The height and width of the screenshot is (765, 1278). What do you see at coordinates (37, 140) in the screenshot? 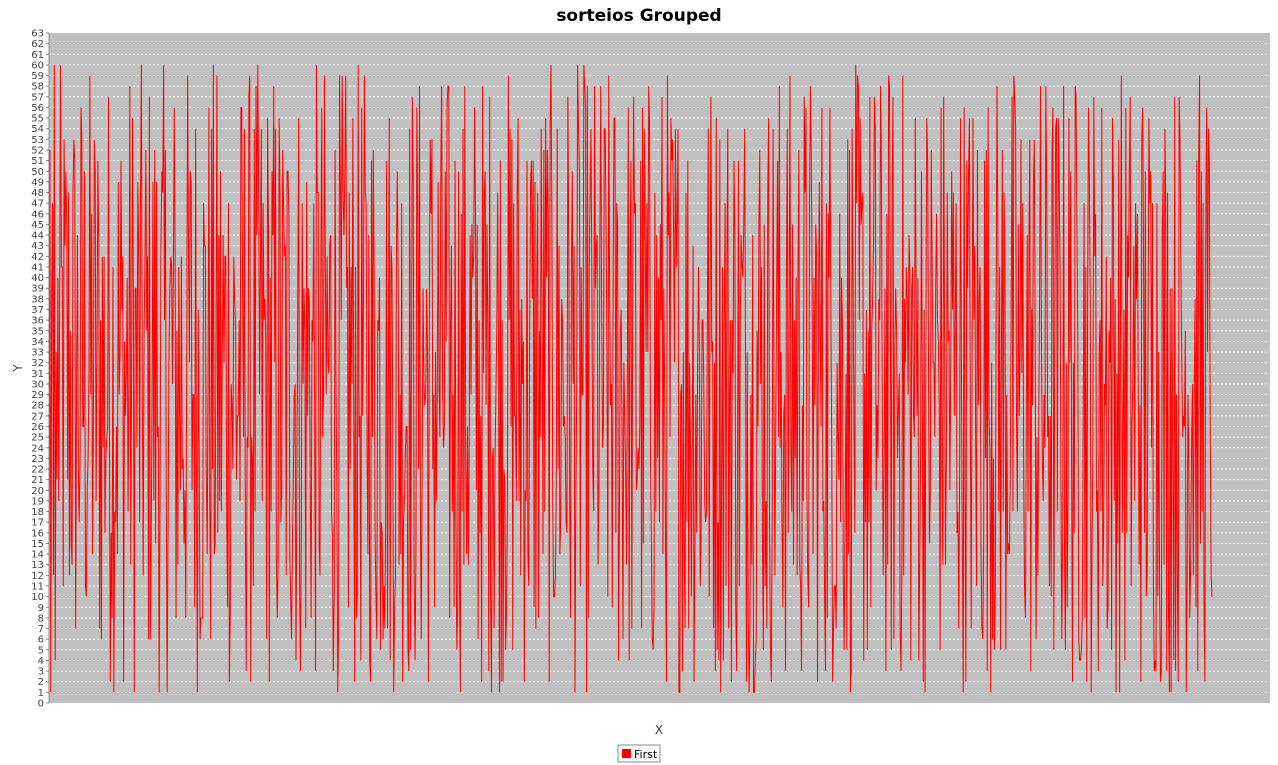
I see `y-tick-label: 53` at bounding box center [37, 140].